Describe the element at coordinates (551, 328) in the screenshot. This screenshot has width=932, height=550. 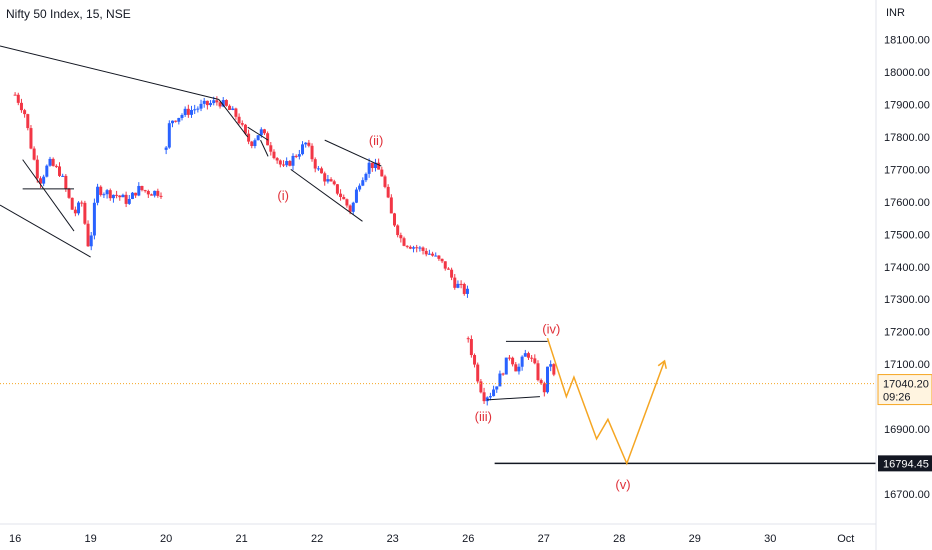
I see `wave-label: (iv)` at that location.